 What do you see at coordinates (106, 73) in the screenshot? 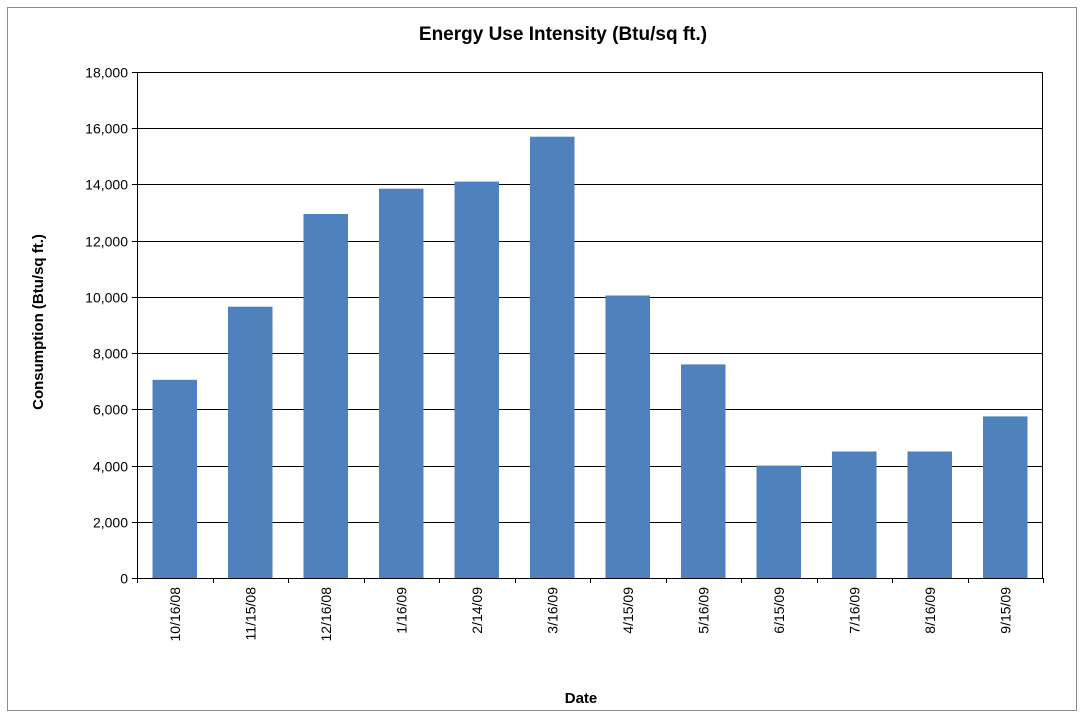
I see `y-tick-label: 18,000` at bounding box center [106, 73].